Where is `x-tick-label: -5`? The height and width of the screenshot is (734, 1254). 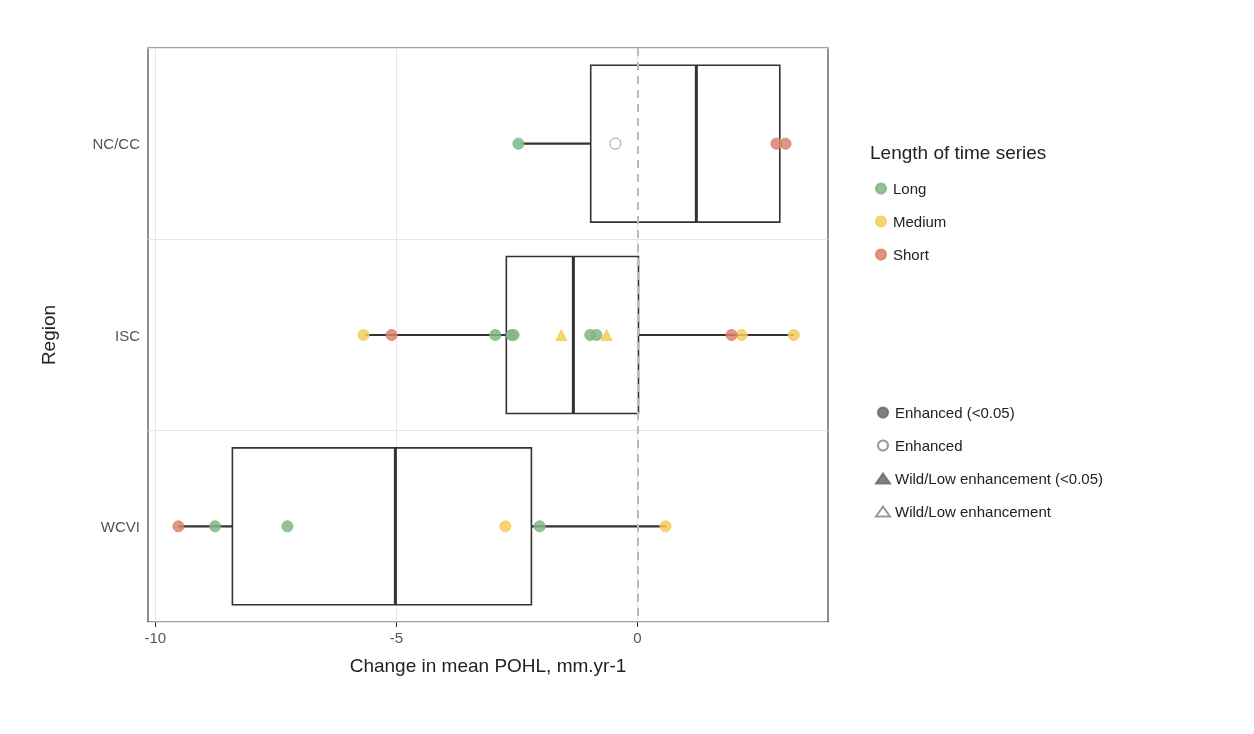
x-tick-label: -5 is located at coordinates (396, 637).